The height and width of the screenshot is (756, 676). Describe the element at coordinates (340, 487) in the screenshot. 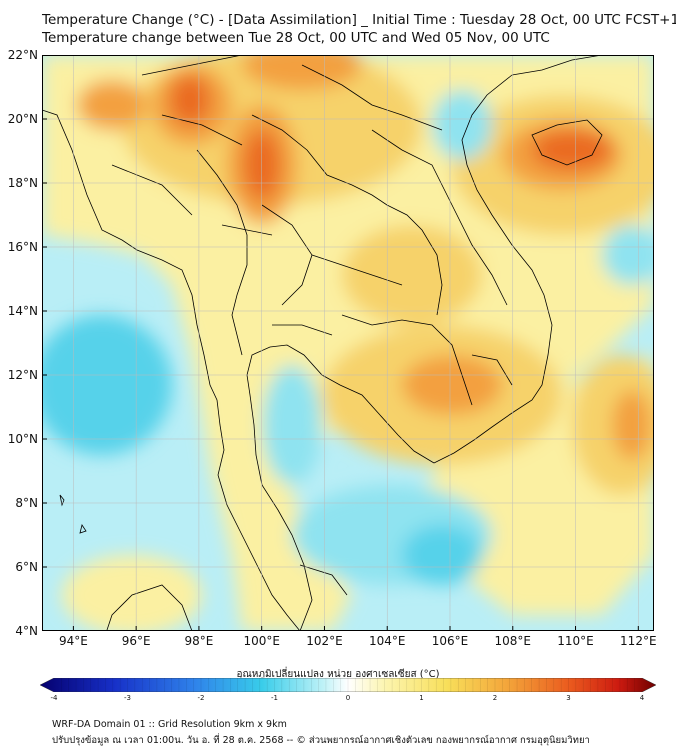

I see `coastline-gulf-thailand` at that location.